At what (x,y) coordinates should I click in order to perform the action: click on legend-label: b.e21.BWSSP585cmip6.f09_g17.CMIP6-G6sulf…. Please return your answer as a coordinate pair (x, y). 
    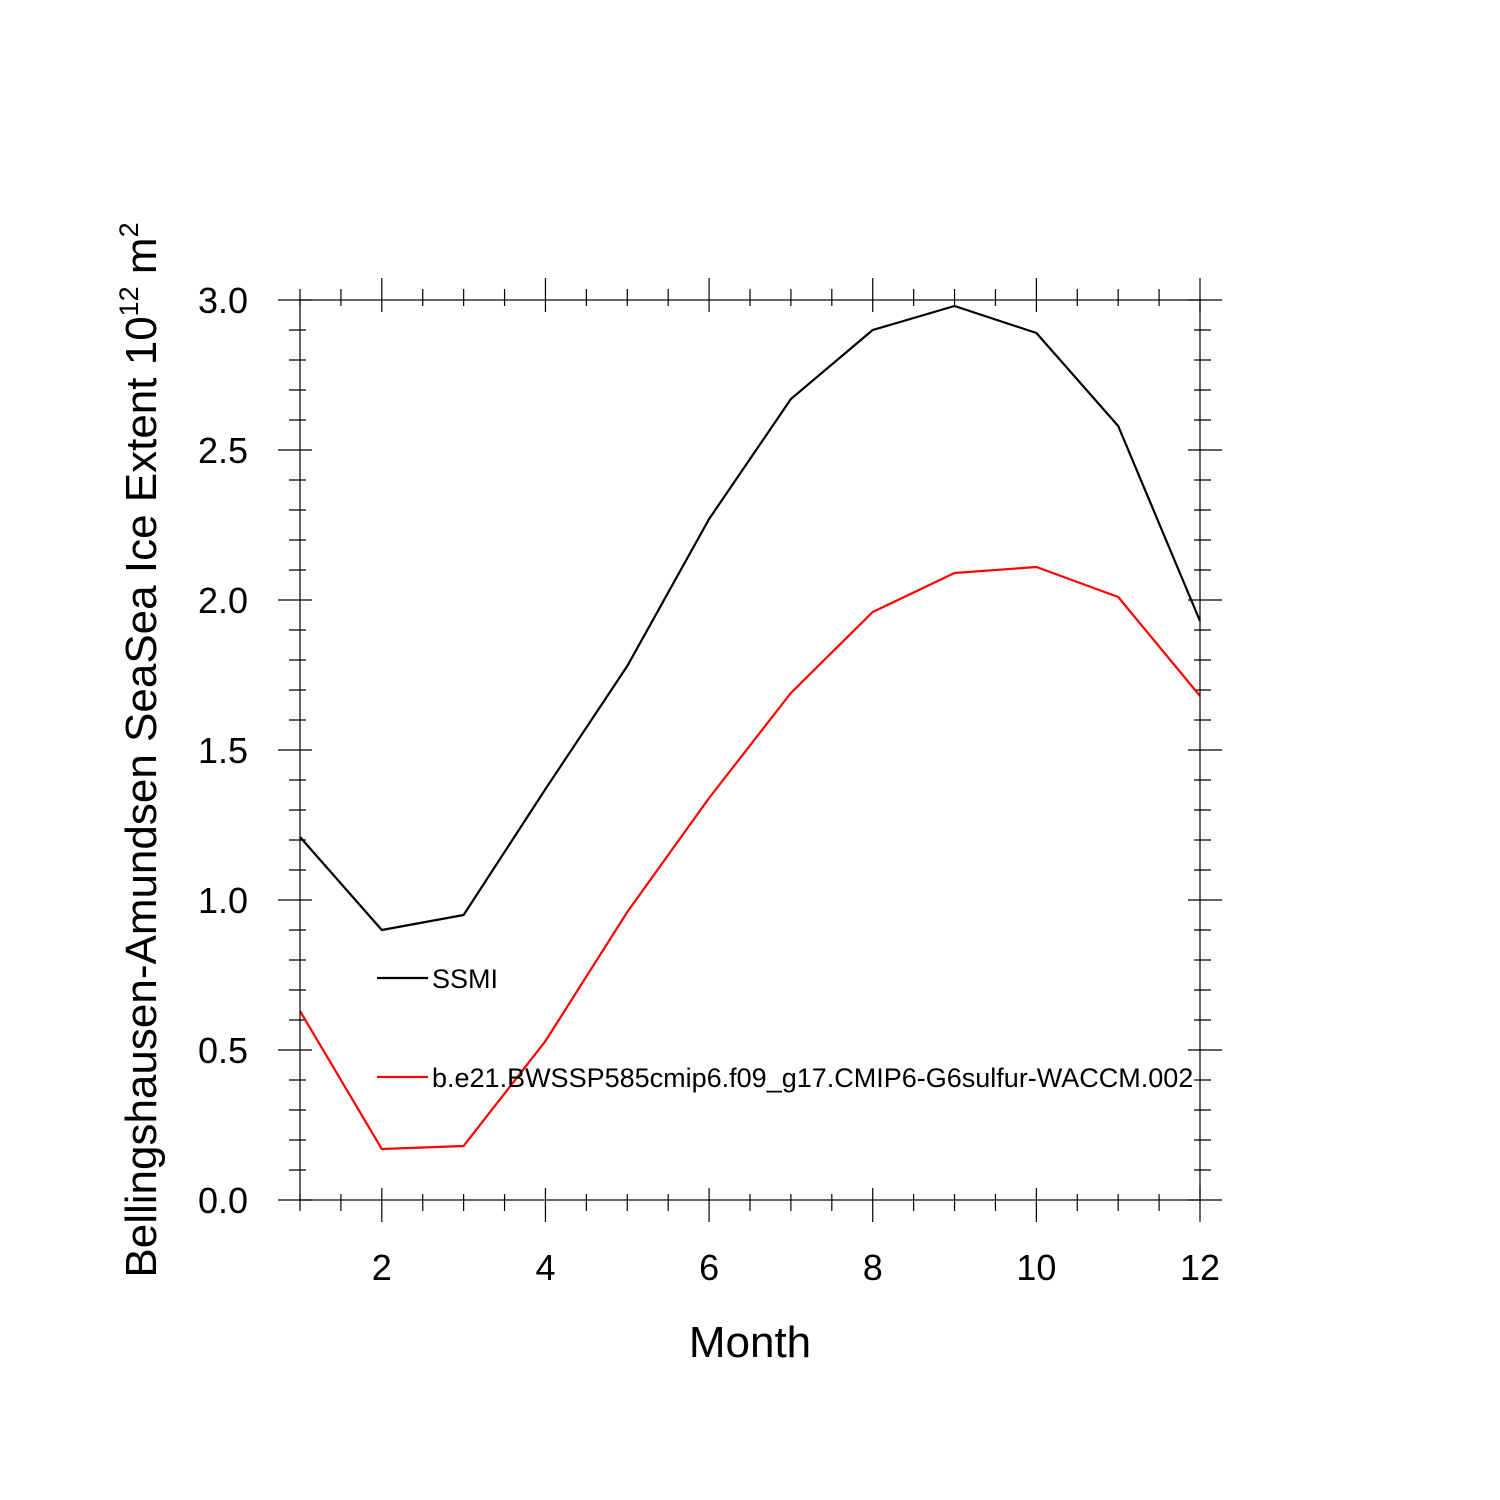
    Looking at the image, I should click on (812, 1078).